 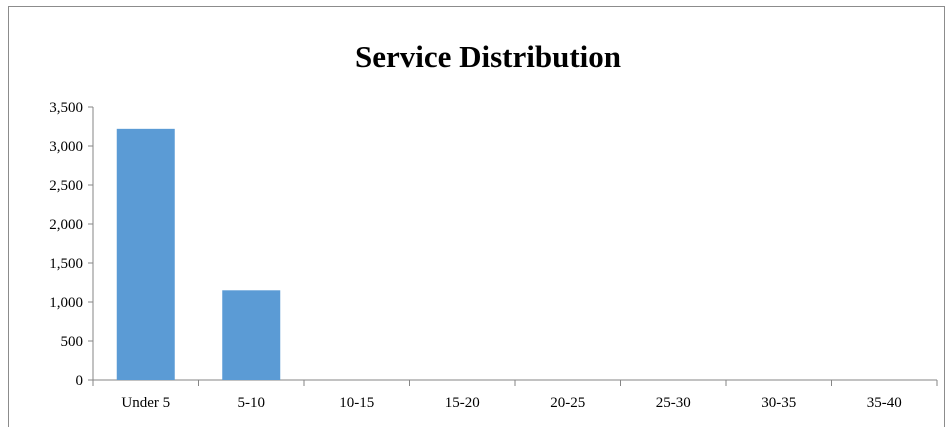 What do you see at coordinates (673, 403) in the screenshot?
I see `x-tick-label: 25-30` at bounding box center [673, 403].